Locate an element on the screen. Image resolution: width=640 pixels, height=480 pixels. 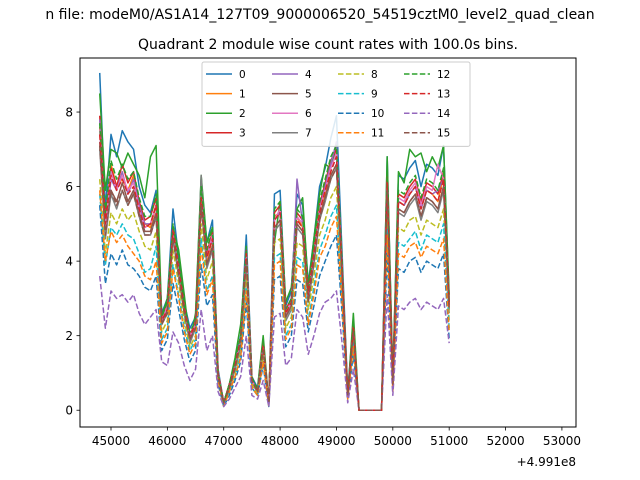
x-tick-label: 46000 is located at coordinates (167, 441).